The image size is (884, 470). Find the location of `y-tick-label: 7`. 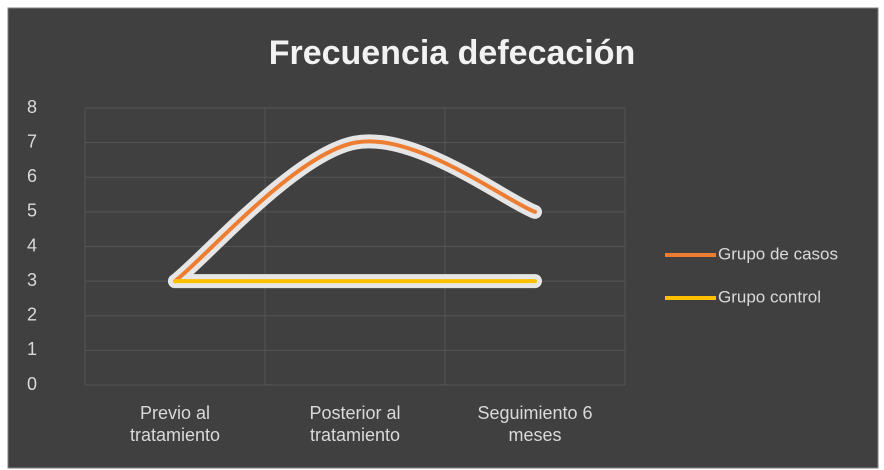

y-tick-label: 7 is located at coordinates (32, 141).